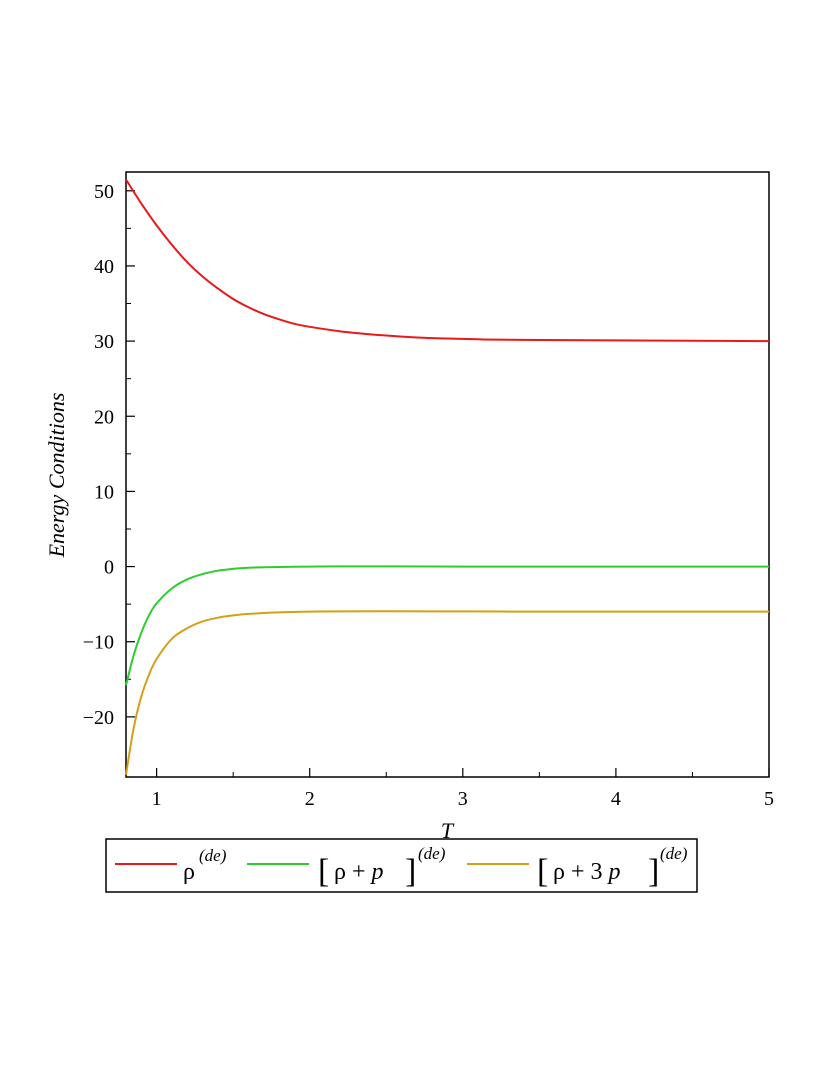 Image resolution: width=830 pixels, height=1075 pixels. I want to click on legend: ρ (de) [ ρ + p ] (de) [ ρ + 3 p ] (de), so click(401, 865).